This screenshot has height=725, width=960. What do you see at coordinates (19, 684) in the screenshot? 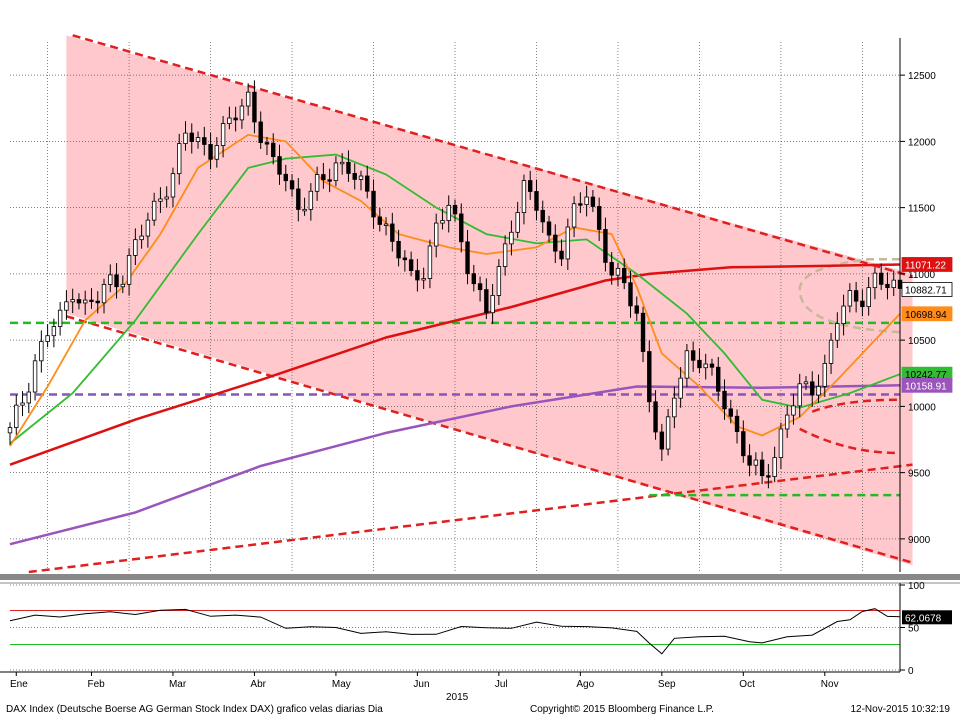
I see `x-tick-label: Ene` at bounding box center [19, 684].